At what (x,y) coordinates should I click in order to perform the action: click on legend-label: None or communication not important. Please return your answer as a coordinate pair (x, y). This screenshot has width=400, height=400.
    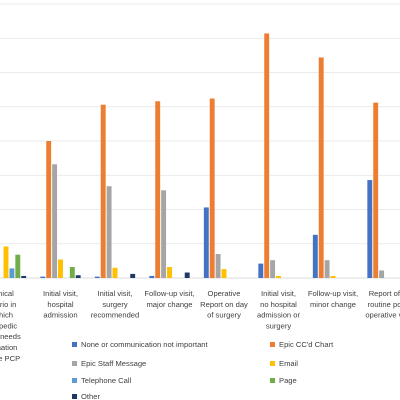
    Looking at the image, I should click on (145, 344).